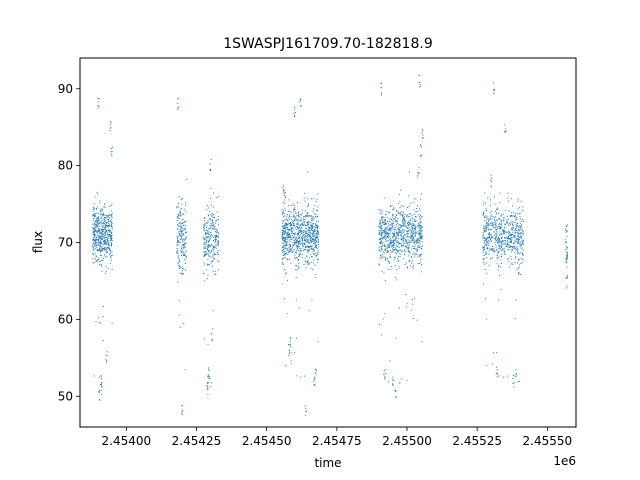 The width and height of the screenshot is (640, 480). What do you see at coordinates (407, 441) in the screenshot?
I see `x-tick-label: 2.45500` at bounding box center [407, 441].